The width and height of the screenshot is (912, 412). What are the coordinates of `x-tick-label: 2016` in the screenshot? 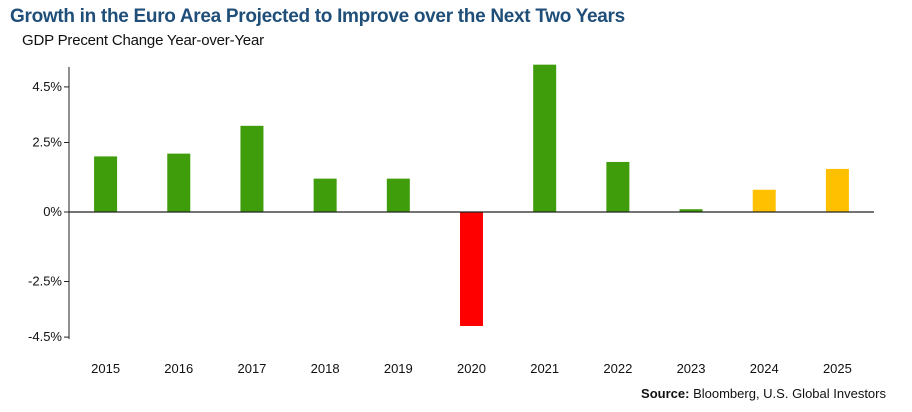 It's located at (178, 368).